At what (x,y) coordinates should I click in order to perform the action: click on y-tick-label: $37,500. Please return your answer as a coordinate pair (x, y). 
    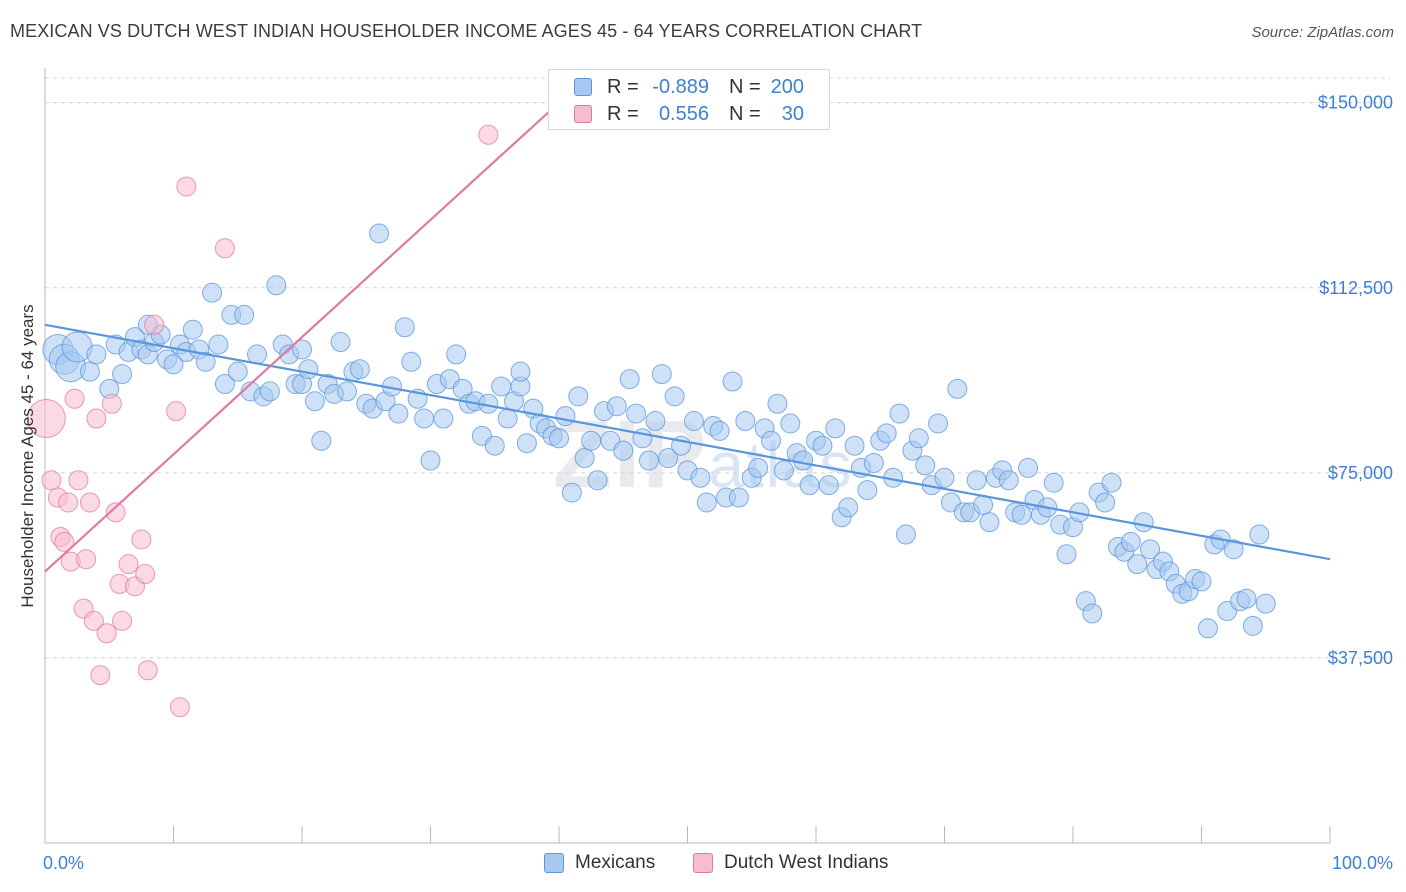
    Looking at the image, I should click on (1360, 658).